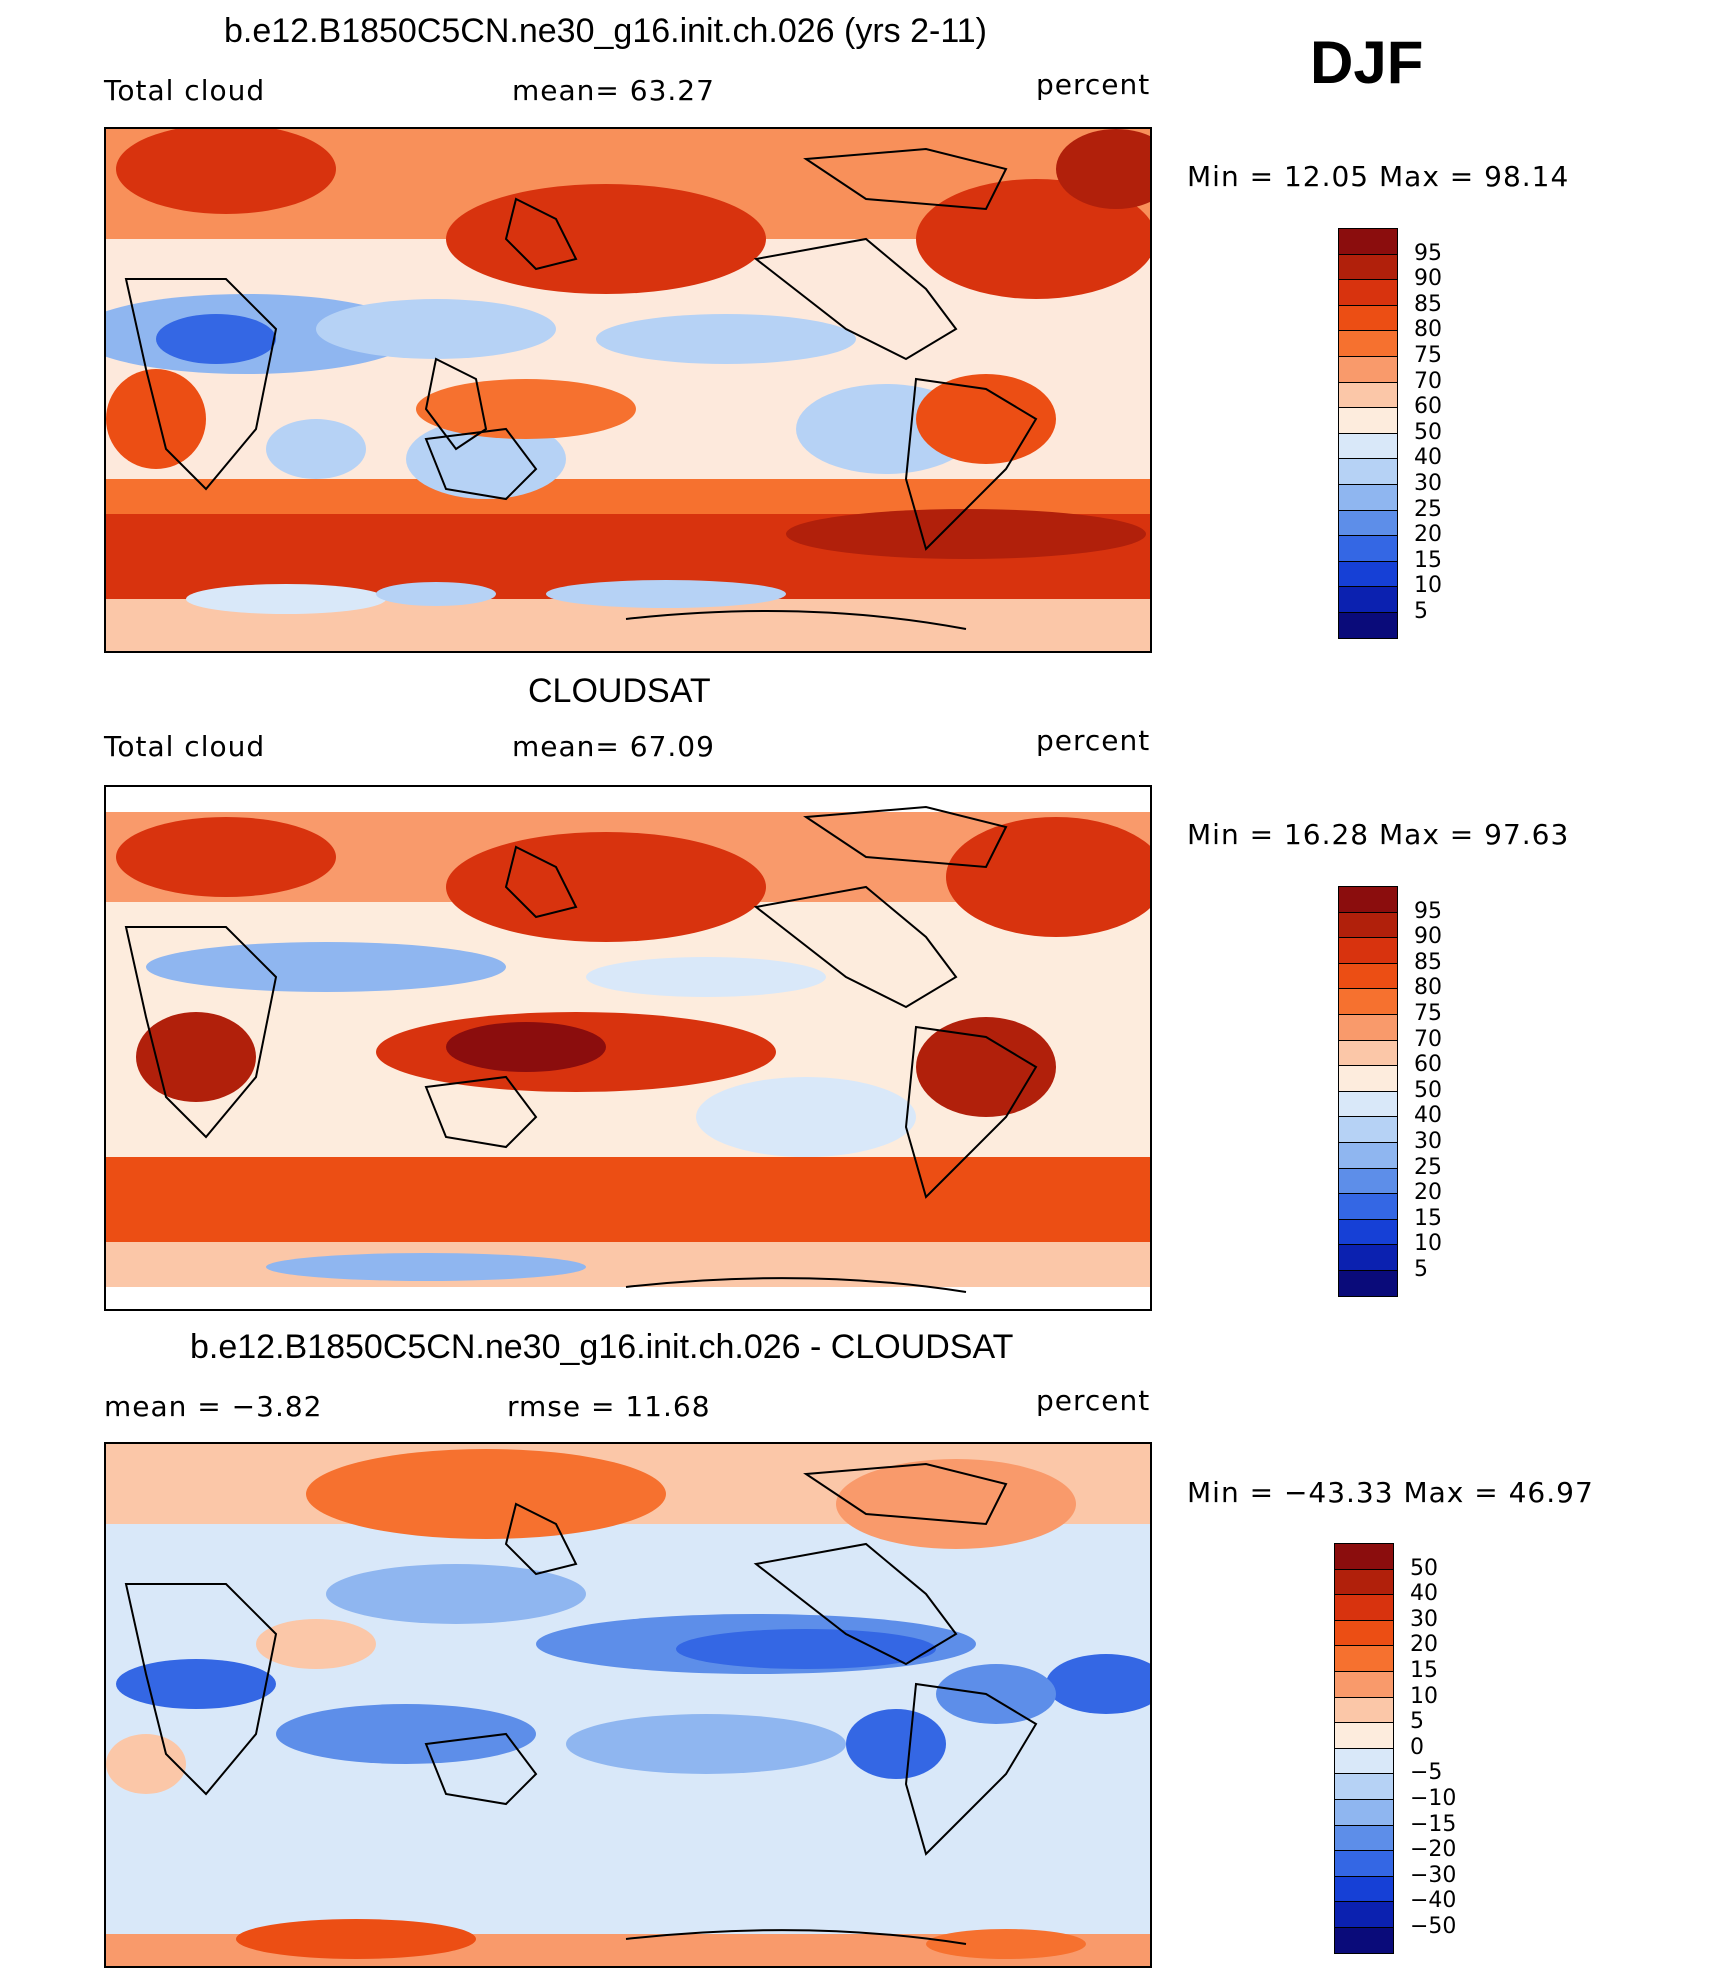 This screenshot has height=1975, width=1710. I want to click on mean-label: mean = −3.82, so click(213, 1406).